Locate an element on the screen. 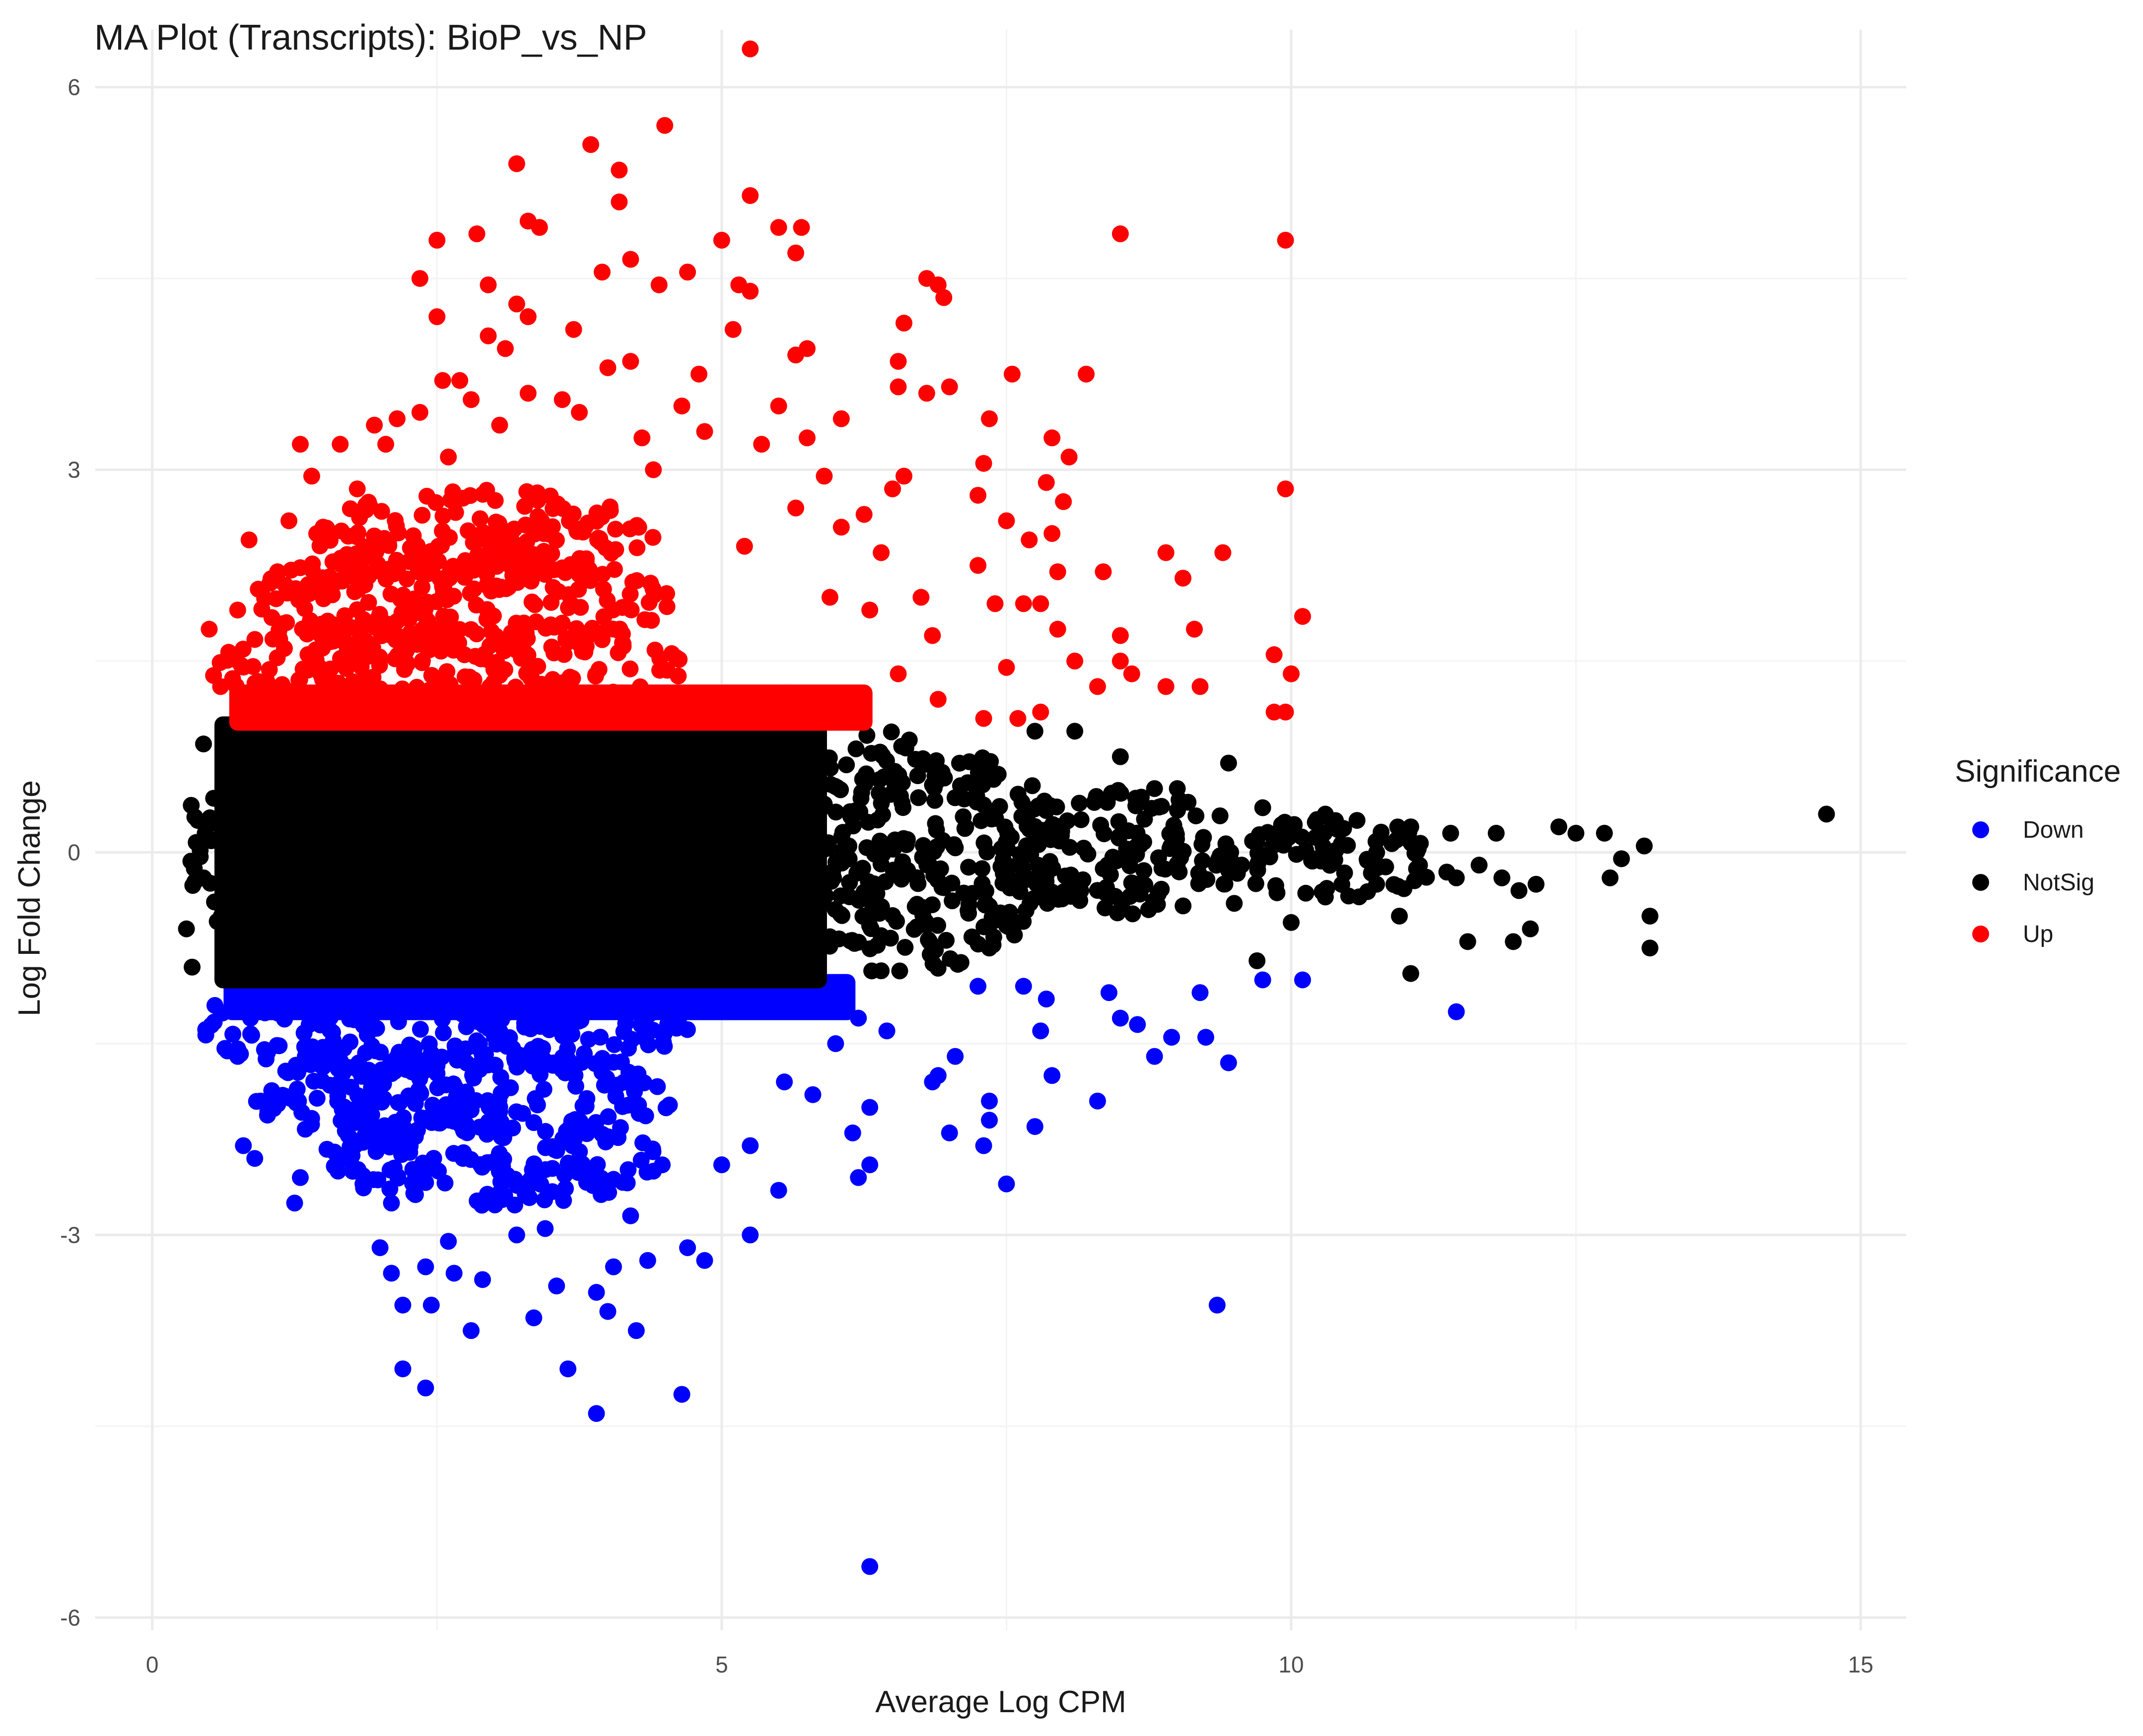 The height and width of the screenshot is (1736, 2143). x-tick-label: 15 is located at coordinates (1860, 1664).